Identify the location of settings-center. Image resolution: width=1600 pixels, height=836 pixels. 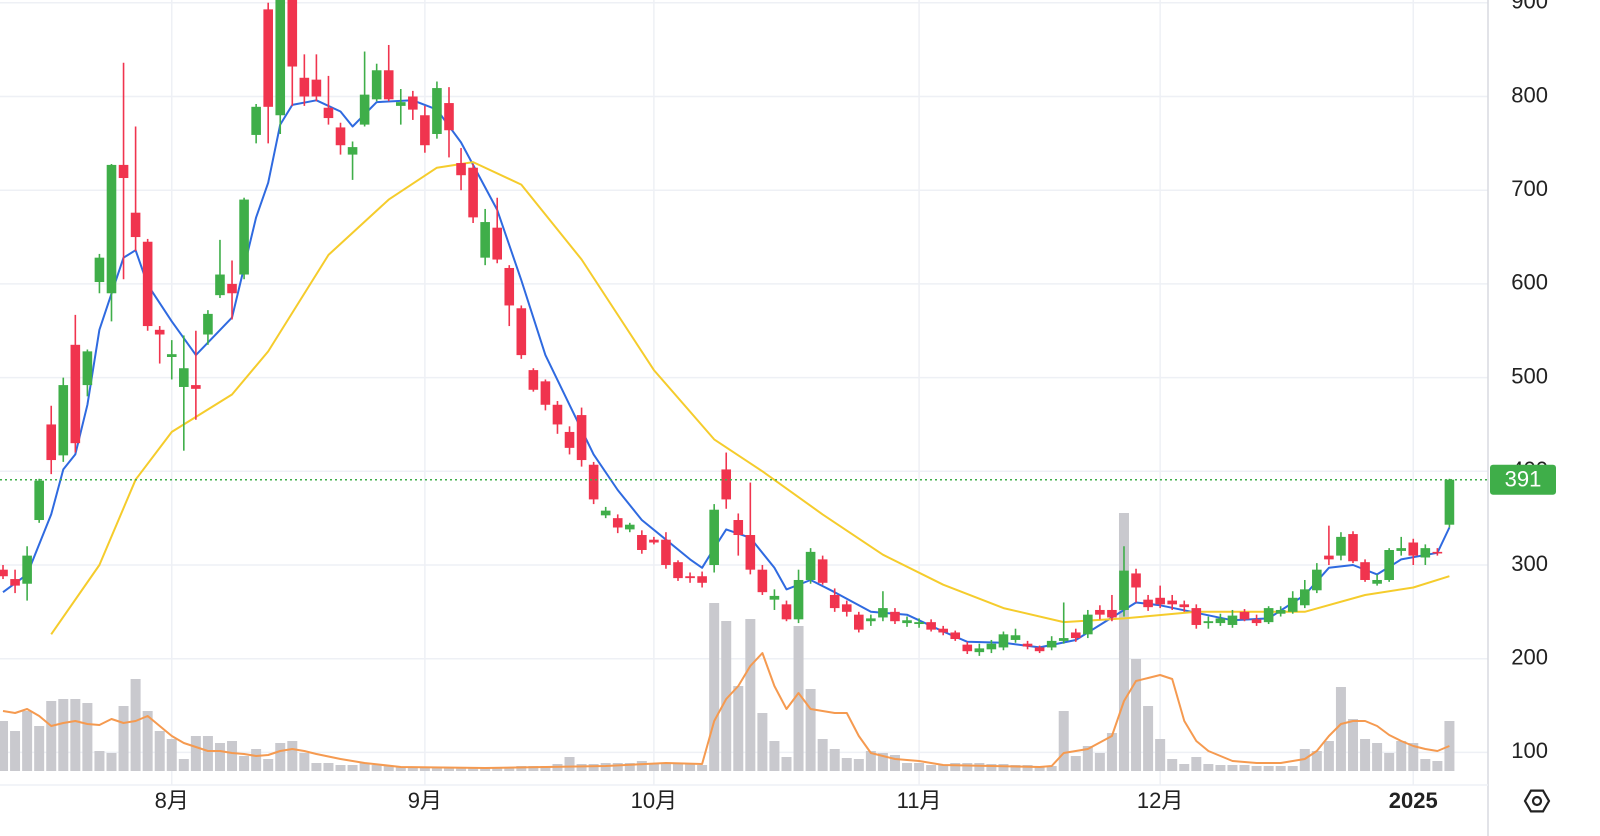
(1537, 801).